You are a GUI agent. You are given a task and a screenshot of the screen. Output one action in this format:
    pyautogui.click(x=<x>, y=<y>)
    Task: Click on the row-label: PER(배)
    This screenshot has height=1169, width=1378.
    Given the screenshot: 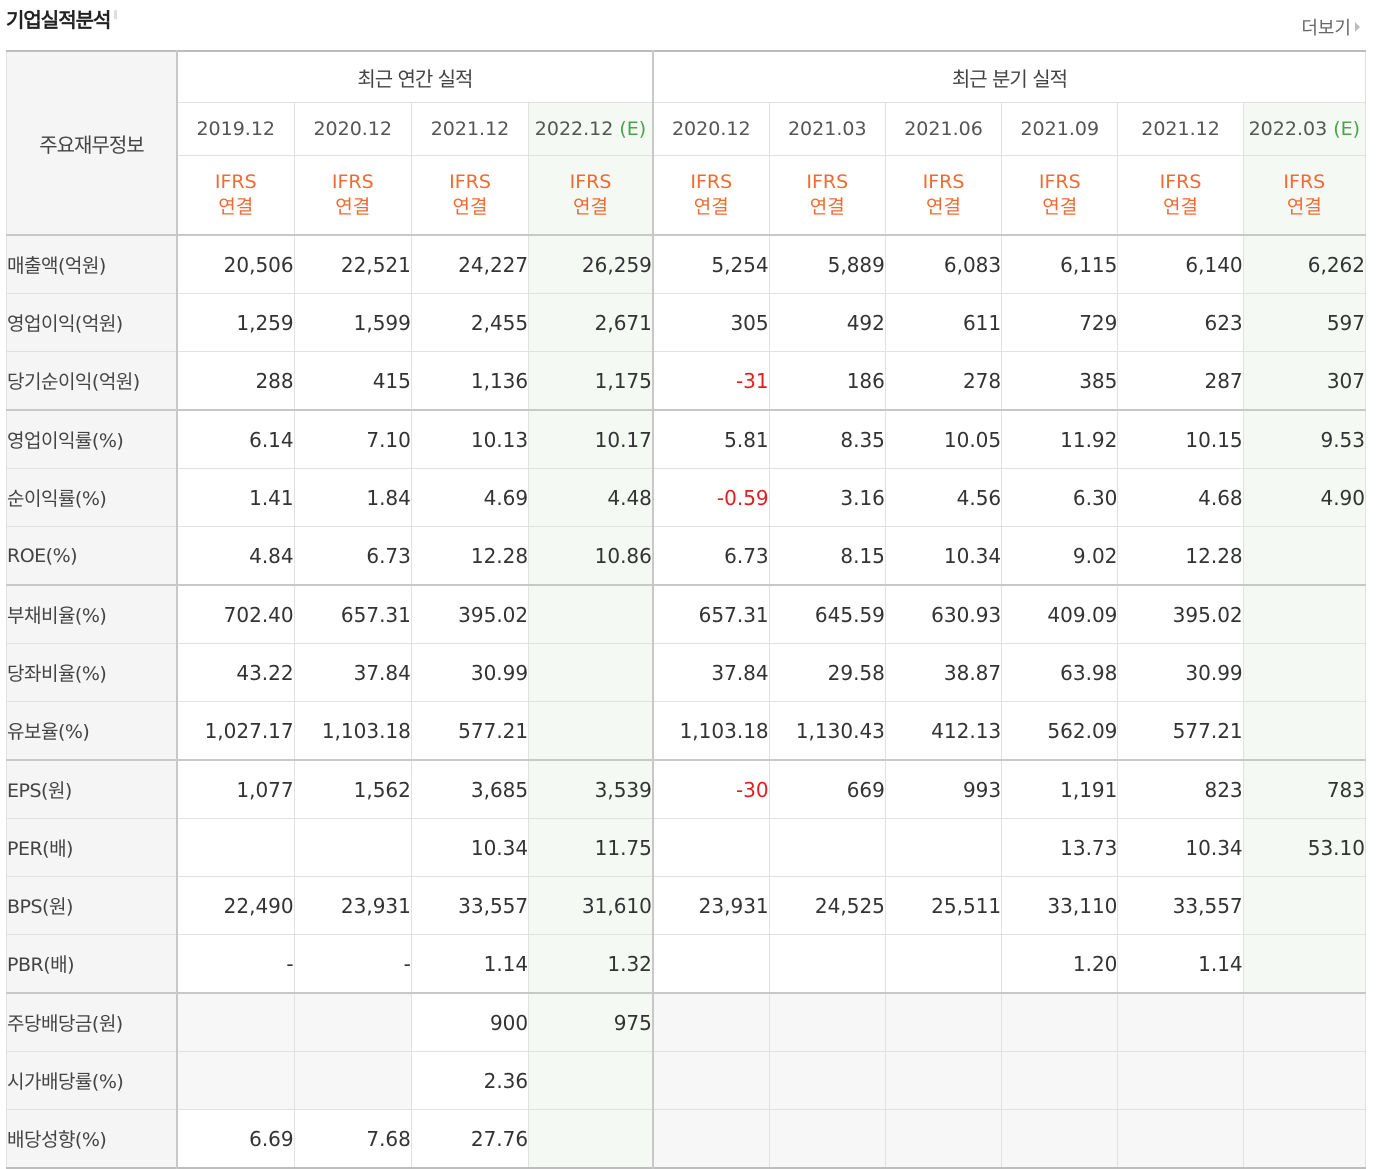 What is the action you would take?
    pyautogui.click(x=91, y=847)
    